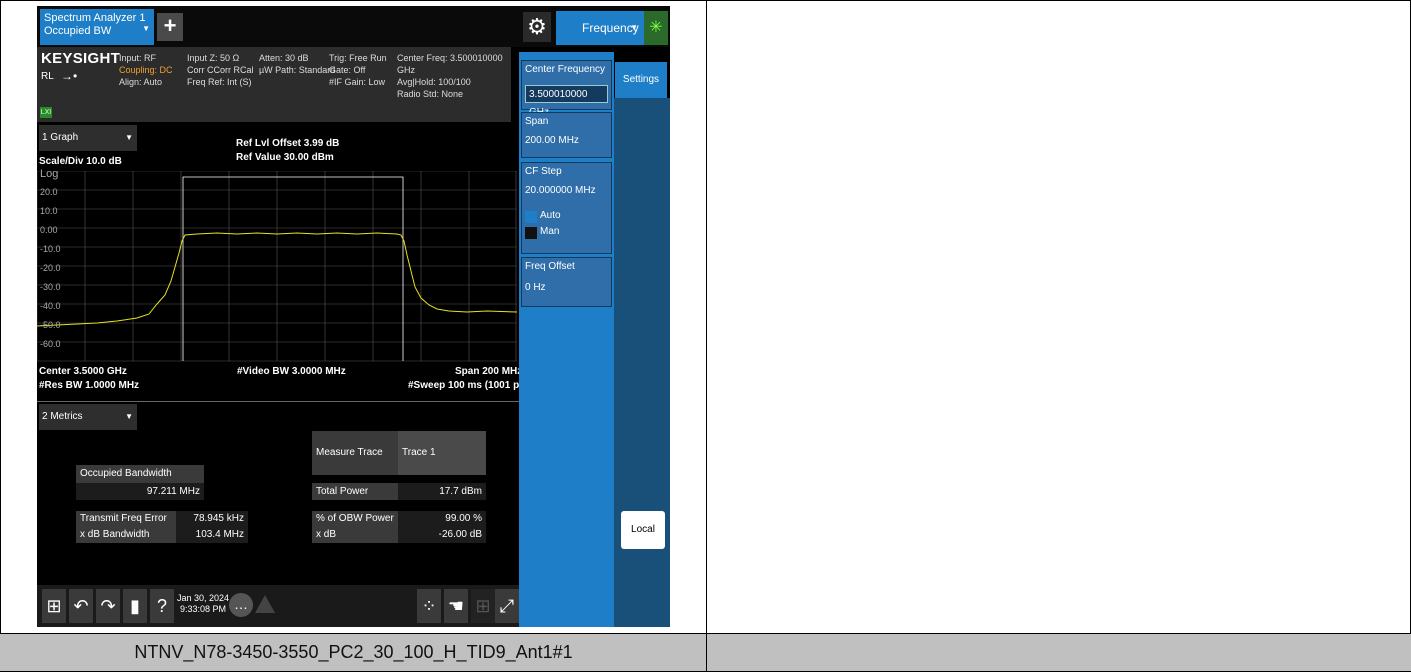  What do you see at coordinates (483, 606) in the screenshot?
I see `grid-icon: ⊞` at bounding box center [483, 606].